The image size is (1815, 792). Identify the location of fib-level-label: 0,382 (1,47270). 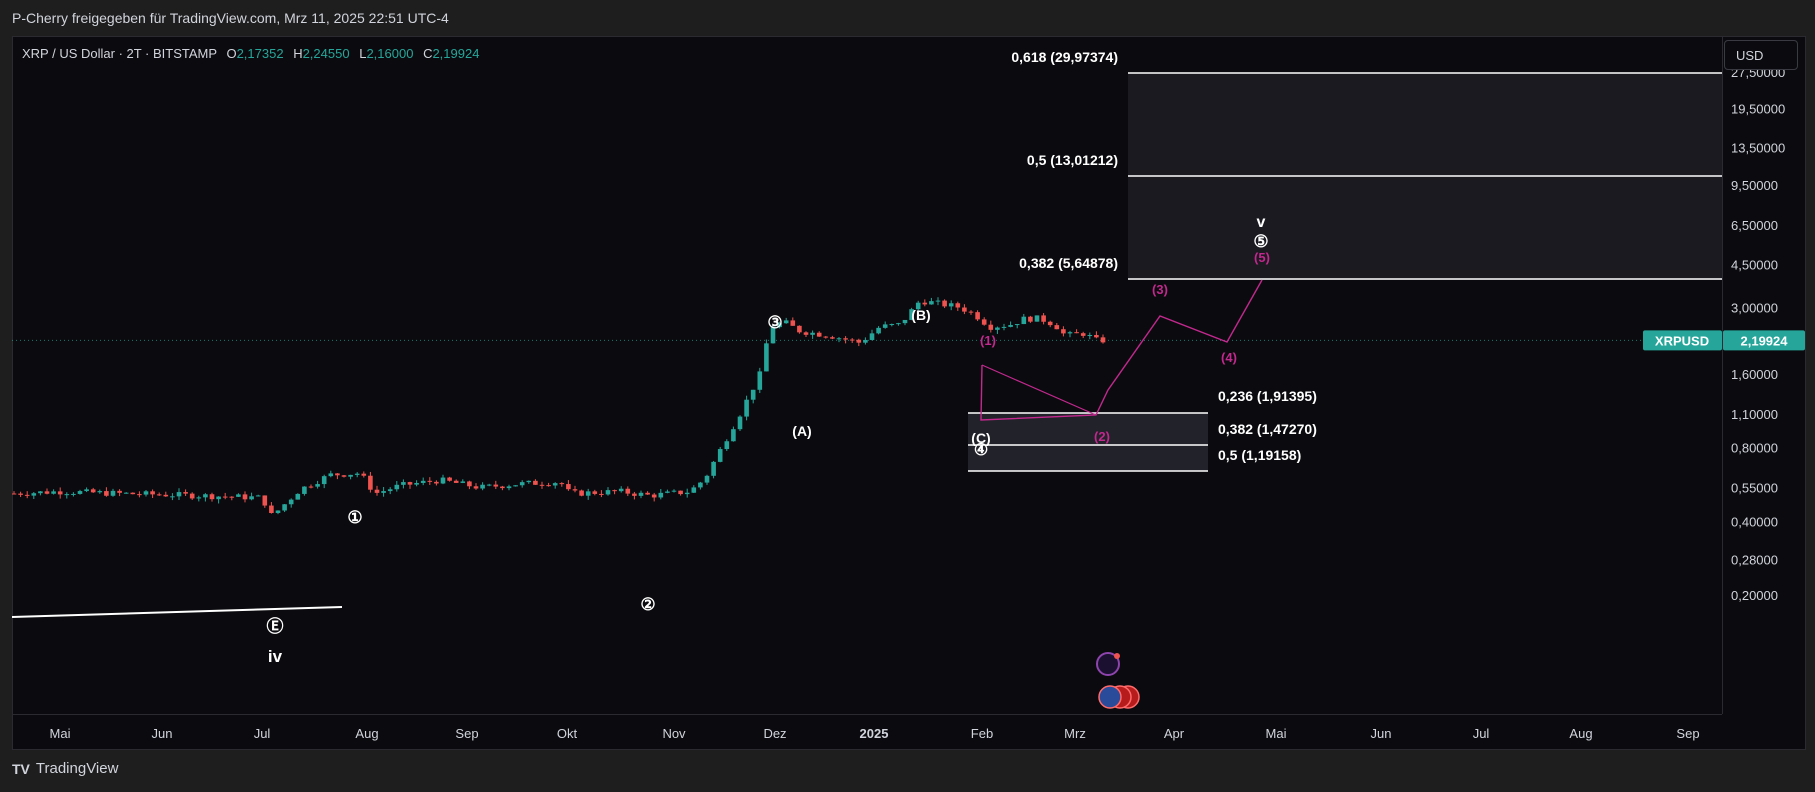
(1267, 429).